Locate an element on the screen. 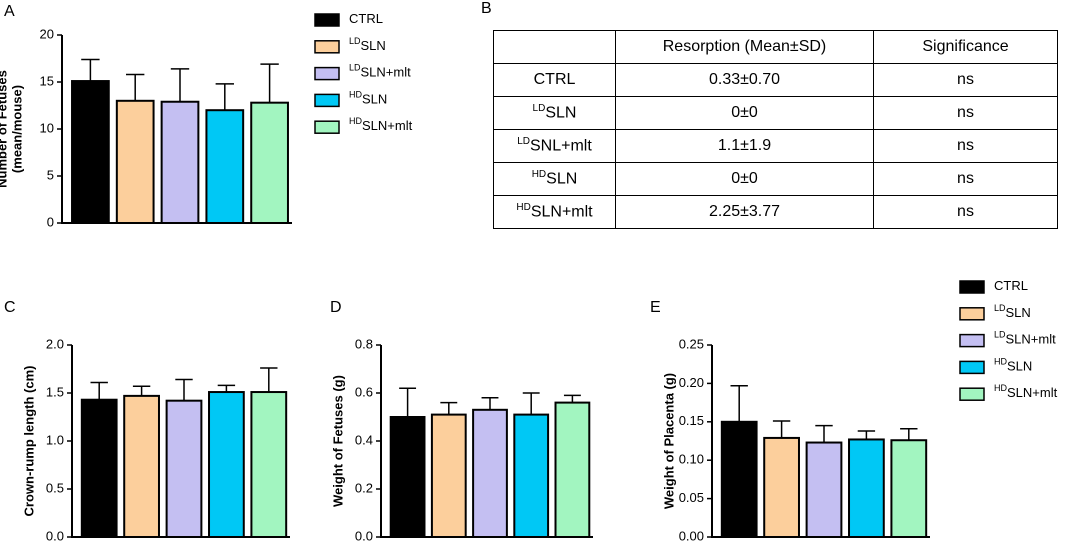  group-sup: HD is located at coordinates (539, 175).